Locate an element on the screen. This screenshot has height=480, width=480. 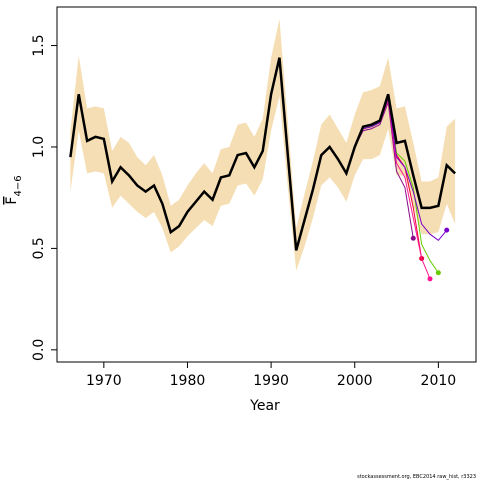
y-axis-label: F4−6 is located at coordinates (14, 189).